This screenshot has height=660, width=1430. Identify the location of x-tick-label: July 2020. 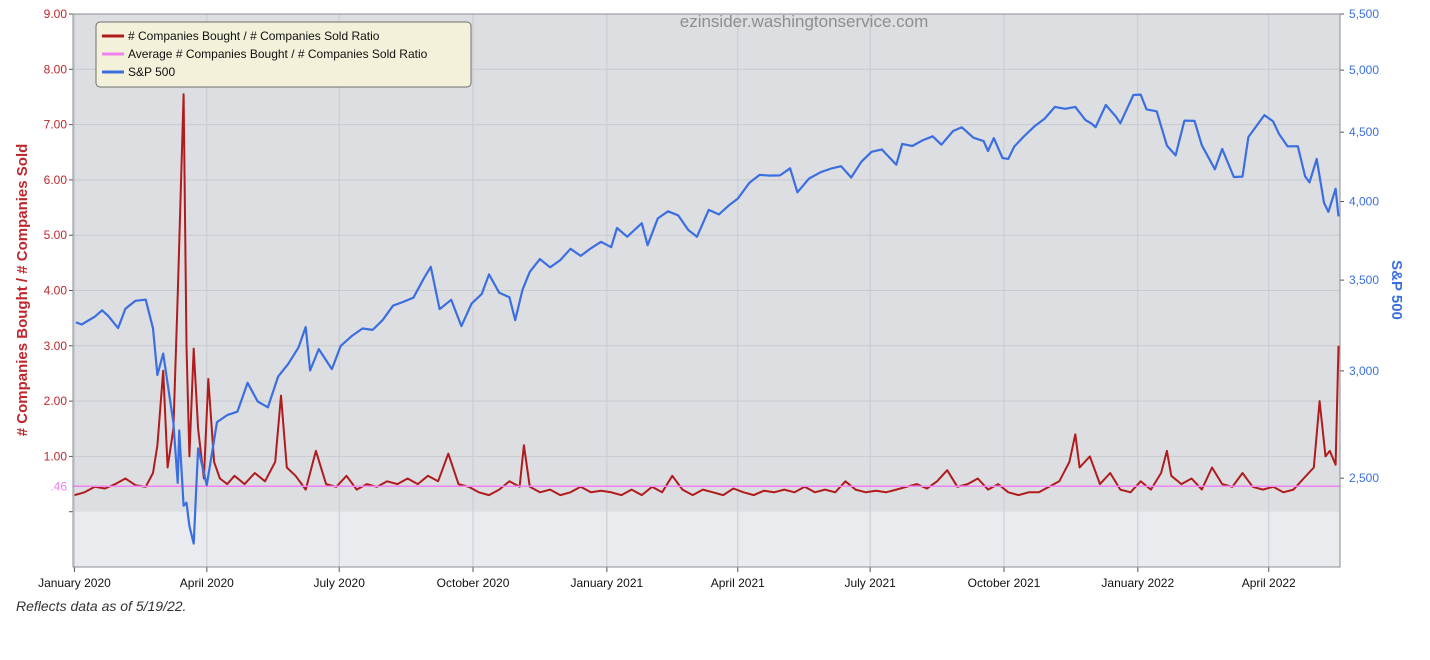
(340, 583).